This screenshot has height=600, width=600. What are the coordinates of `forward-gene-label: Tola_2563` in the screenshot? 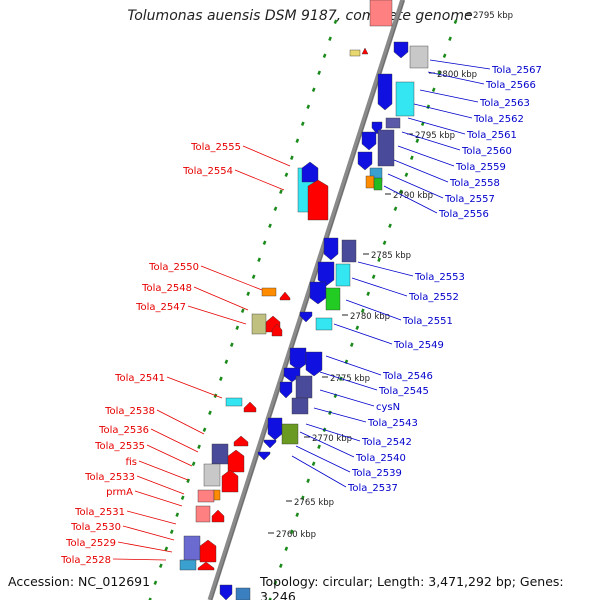 It's located at (504, 103).